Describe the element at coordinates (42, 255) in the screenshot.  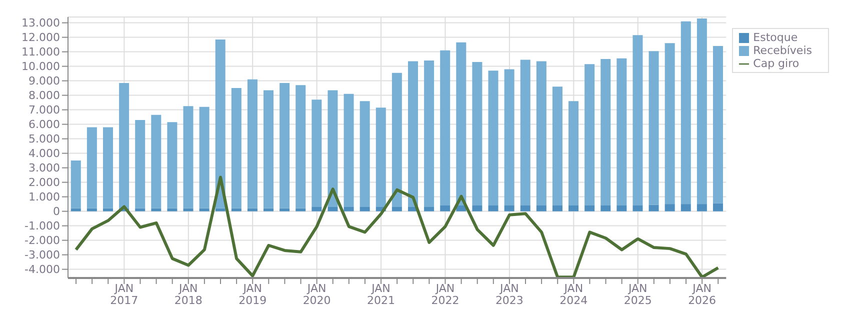
I see `y-tick-label: -3.000` at that location.